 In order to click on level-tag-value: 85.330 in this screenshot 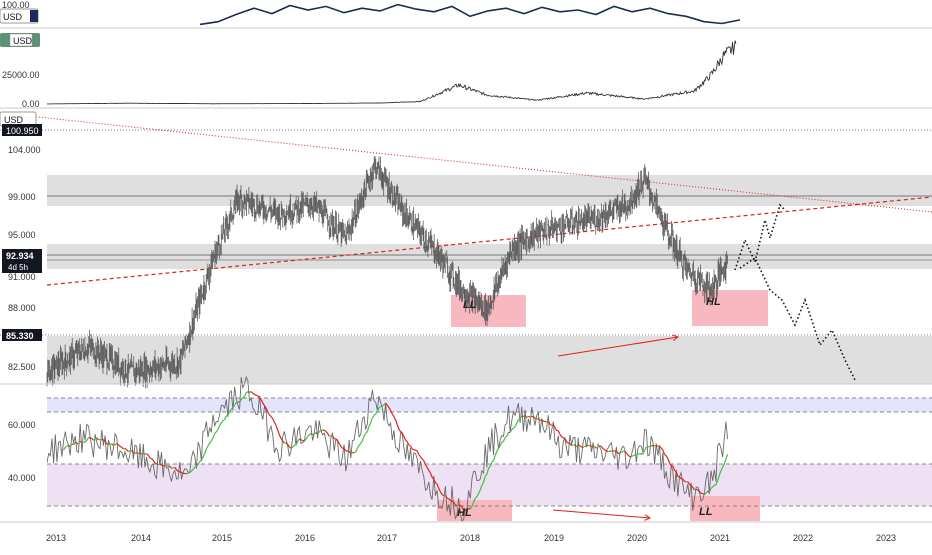, I will do `click(20, 336)`.